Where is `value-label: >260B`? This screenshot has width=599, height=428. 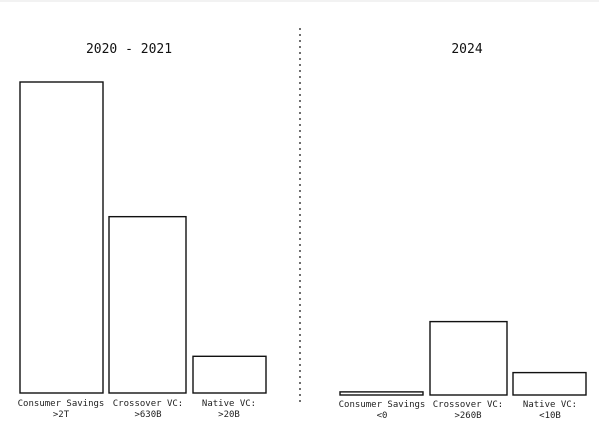
value-label: >260B is located at coordinates (467, 416).